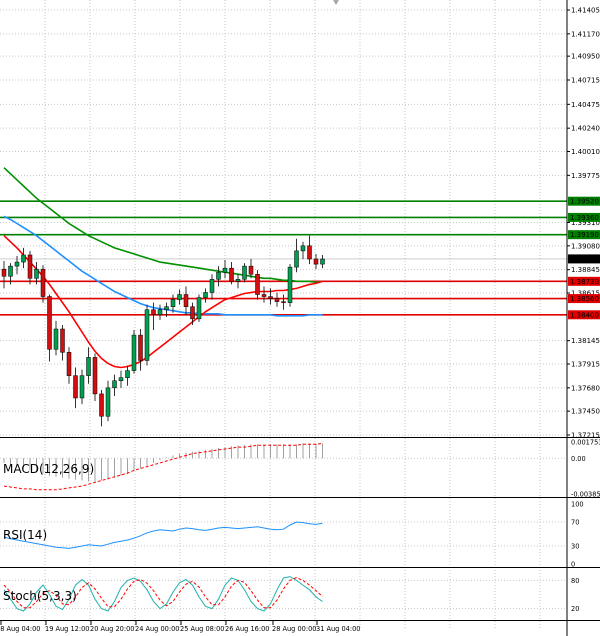  Describe the element at coordinates (40, 596) in the screenshot. I see `stoch-title: Stoch(5,3,3)` at that location.